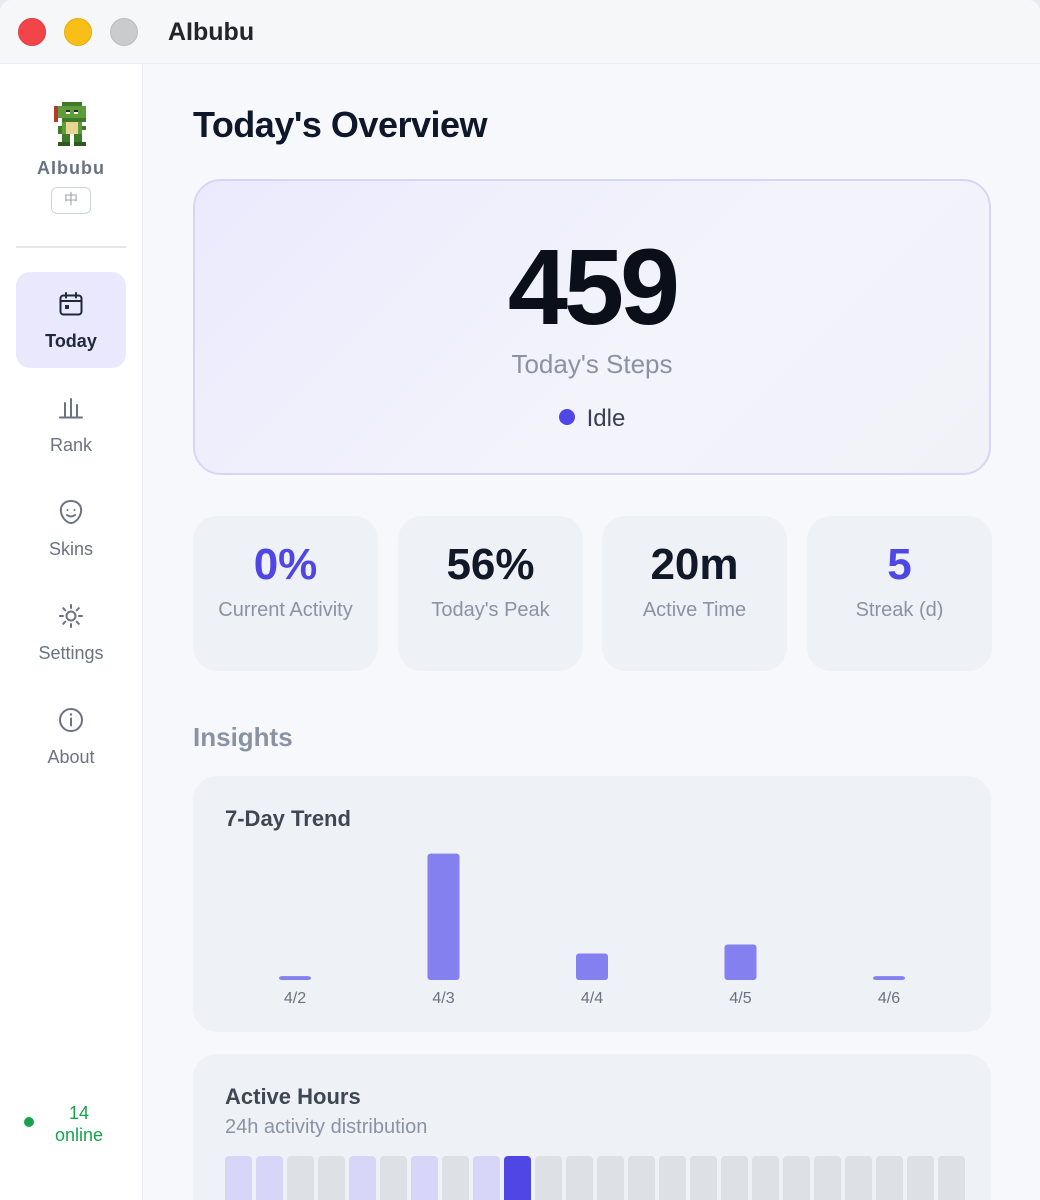  What do you see at coordinates (71, 512) in the screenshot?
I see `smiley-face-icon` at bounding box center [71, 512].